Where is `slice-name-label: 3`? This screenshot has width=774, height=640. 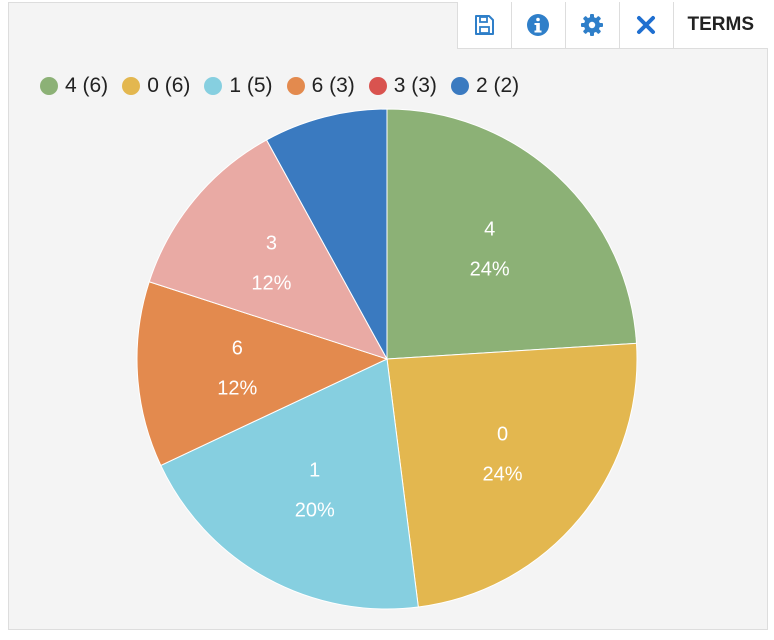
slice-name-label: 3 is located at coordinates (271, 243).